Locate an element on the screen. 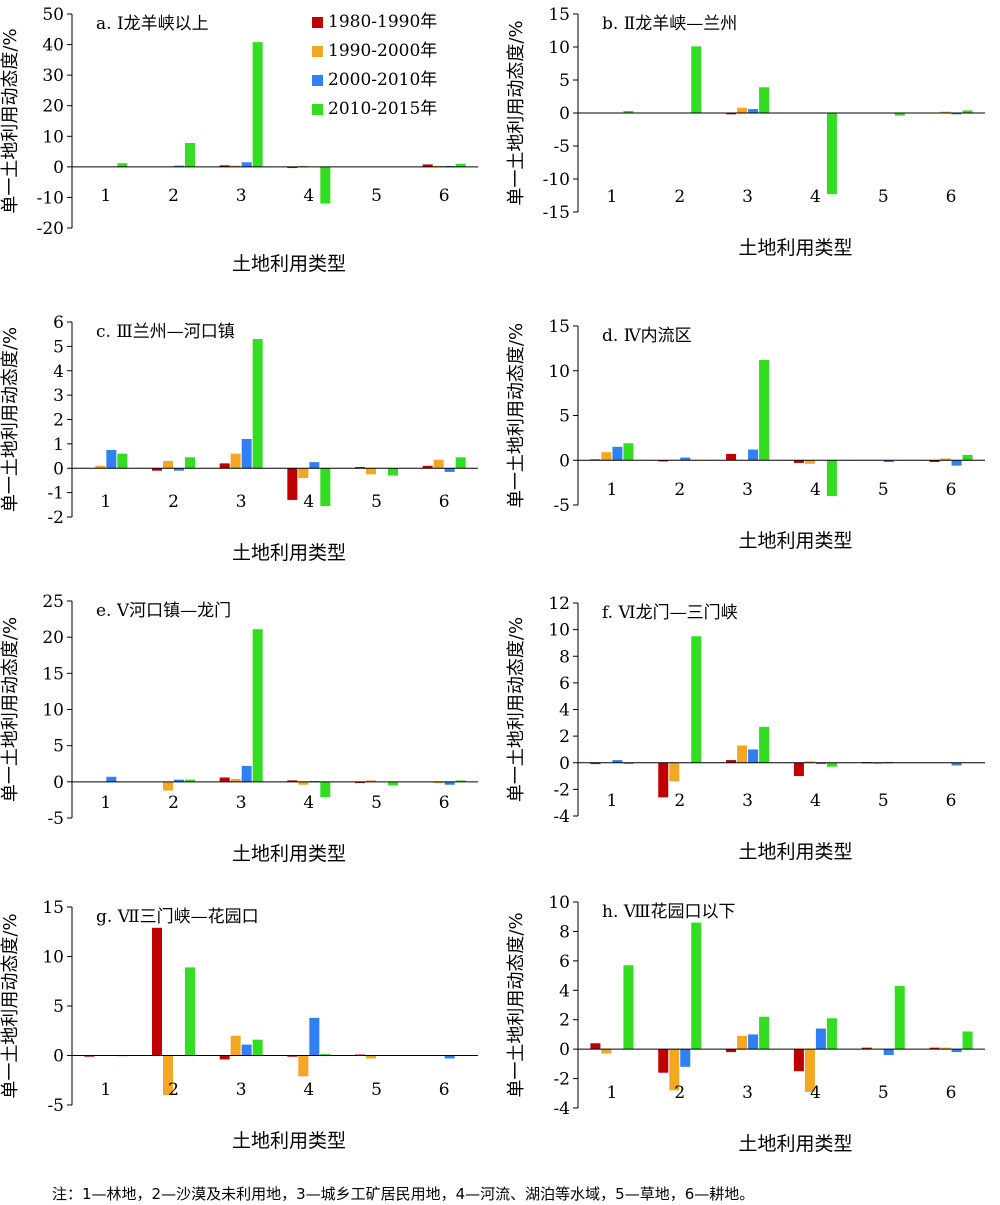  y-tick-label: 40 is located at coordinates (53, 46).